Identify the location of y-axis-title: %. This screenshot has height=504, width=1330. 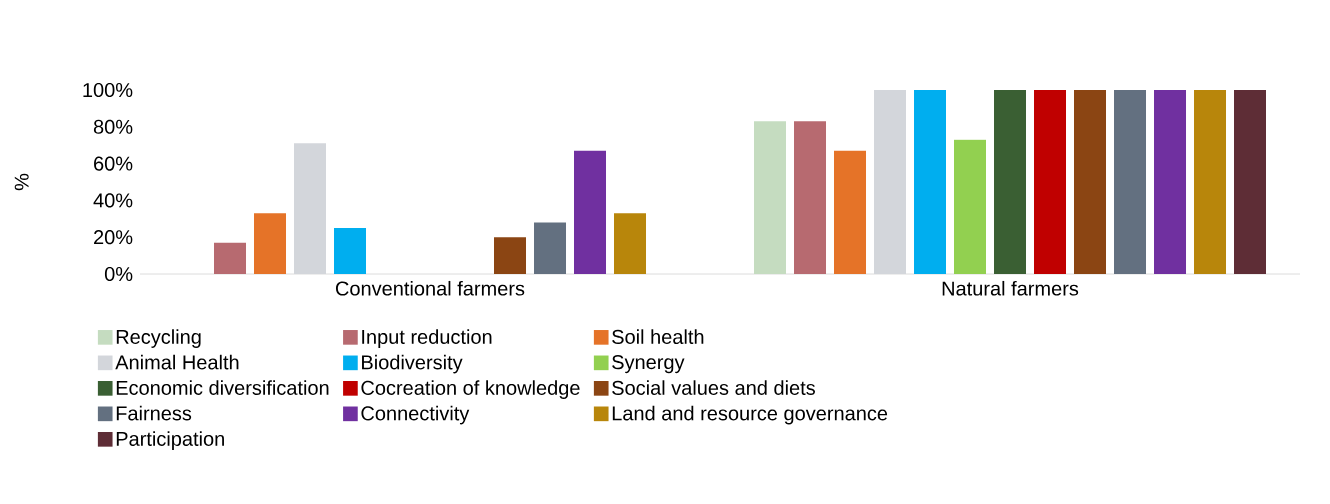
(21, 182).